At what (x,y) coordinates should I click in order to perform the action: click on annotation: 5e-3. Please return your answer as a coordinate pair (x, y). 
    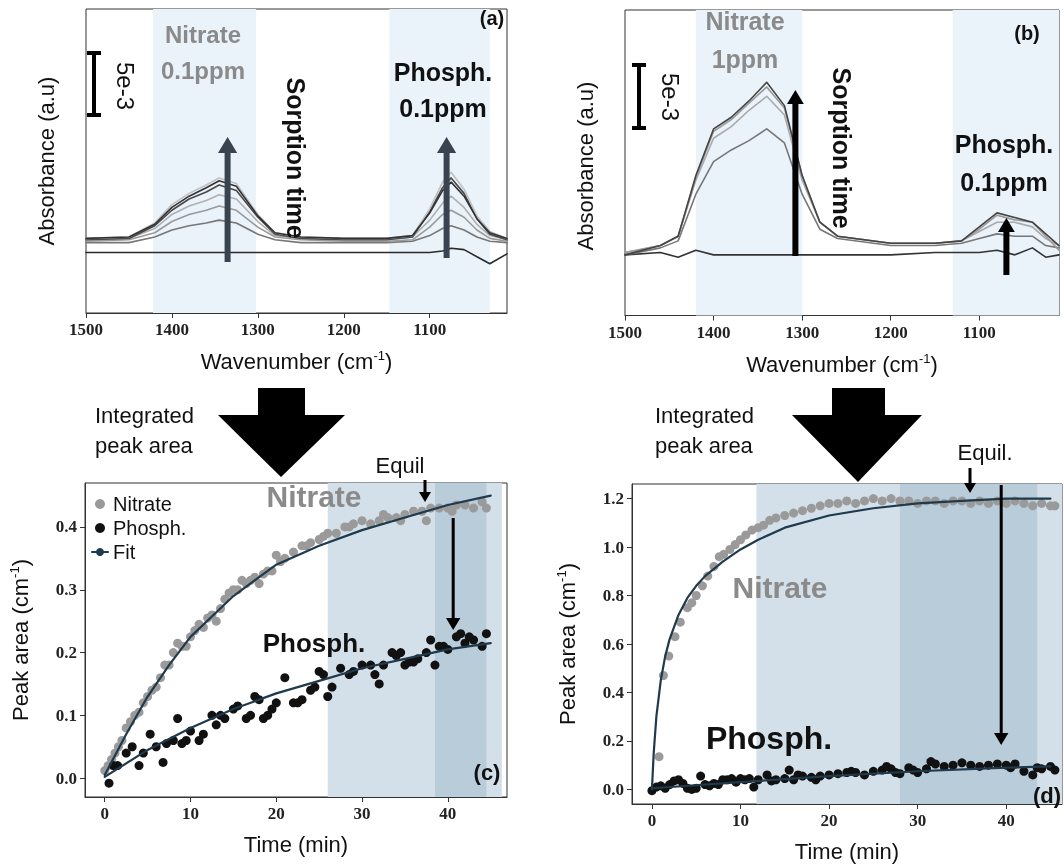
    Looking at the image, I should click on (670, 97).